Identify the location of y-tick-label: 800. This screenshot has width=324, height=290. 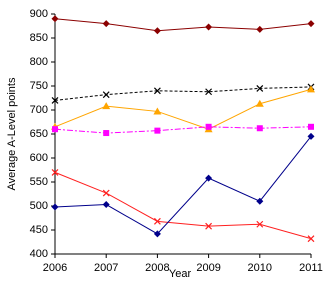
(39, 62).